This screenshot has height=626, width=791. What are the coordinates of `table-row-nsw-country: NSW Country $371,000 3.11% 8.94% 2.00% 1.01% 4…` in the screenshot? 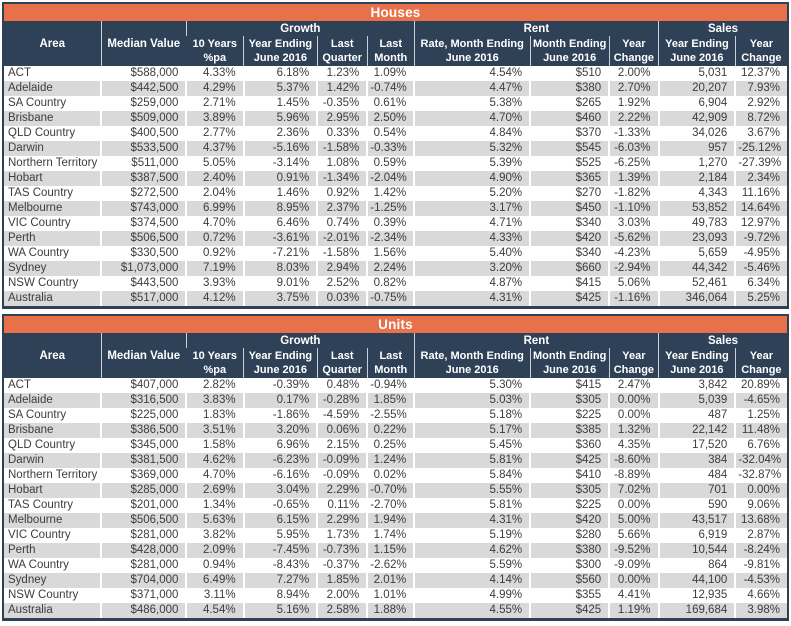 It's located at (395, 595).